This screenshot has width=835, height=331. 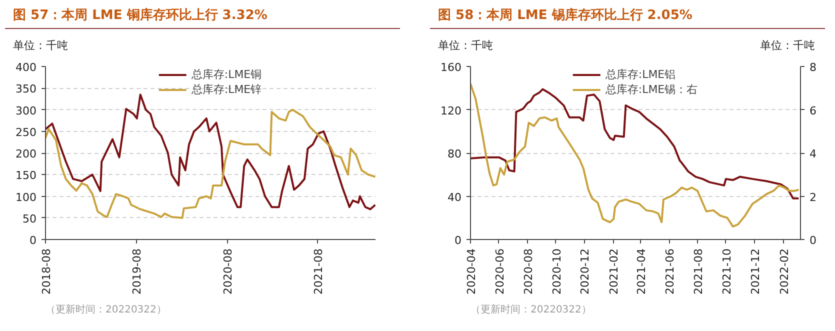 What do you see at coordinates (455, 154) in the screenshot?
I see `y-tick-label: 80` at bounding box center [455, 154].